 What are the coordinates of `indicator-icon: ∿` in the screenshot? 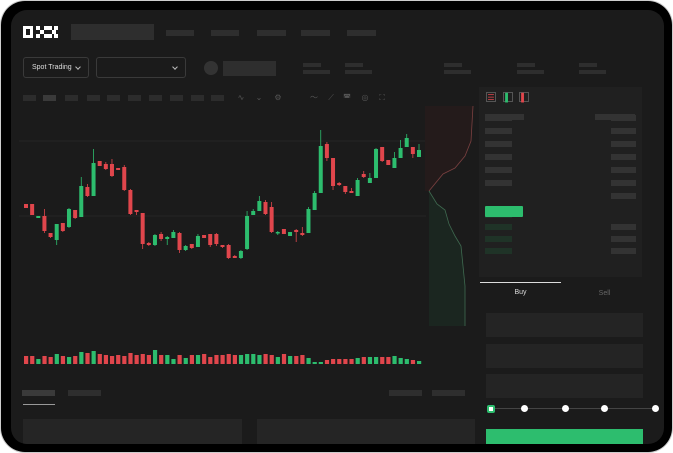 It's located at (241, 97).